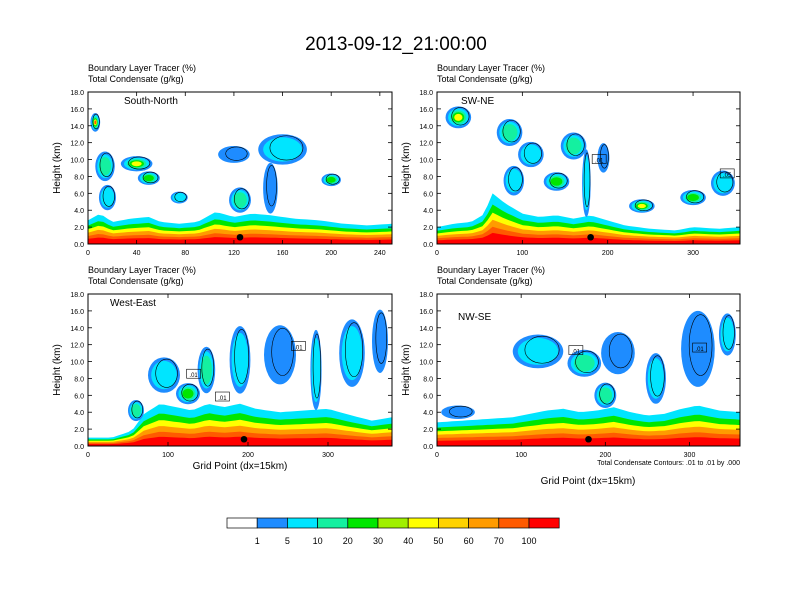  I want to click on panel-title: South-North, so click(151, 101).